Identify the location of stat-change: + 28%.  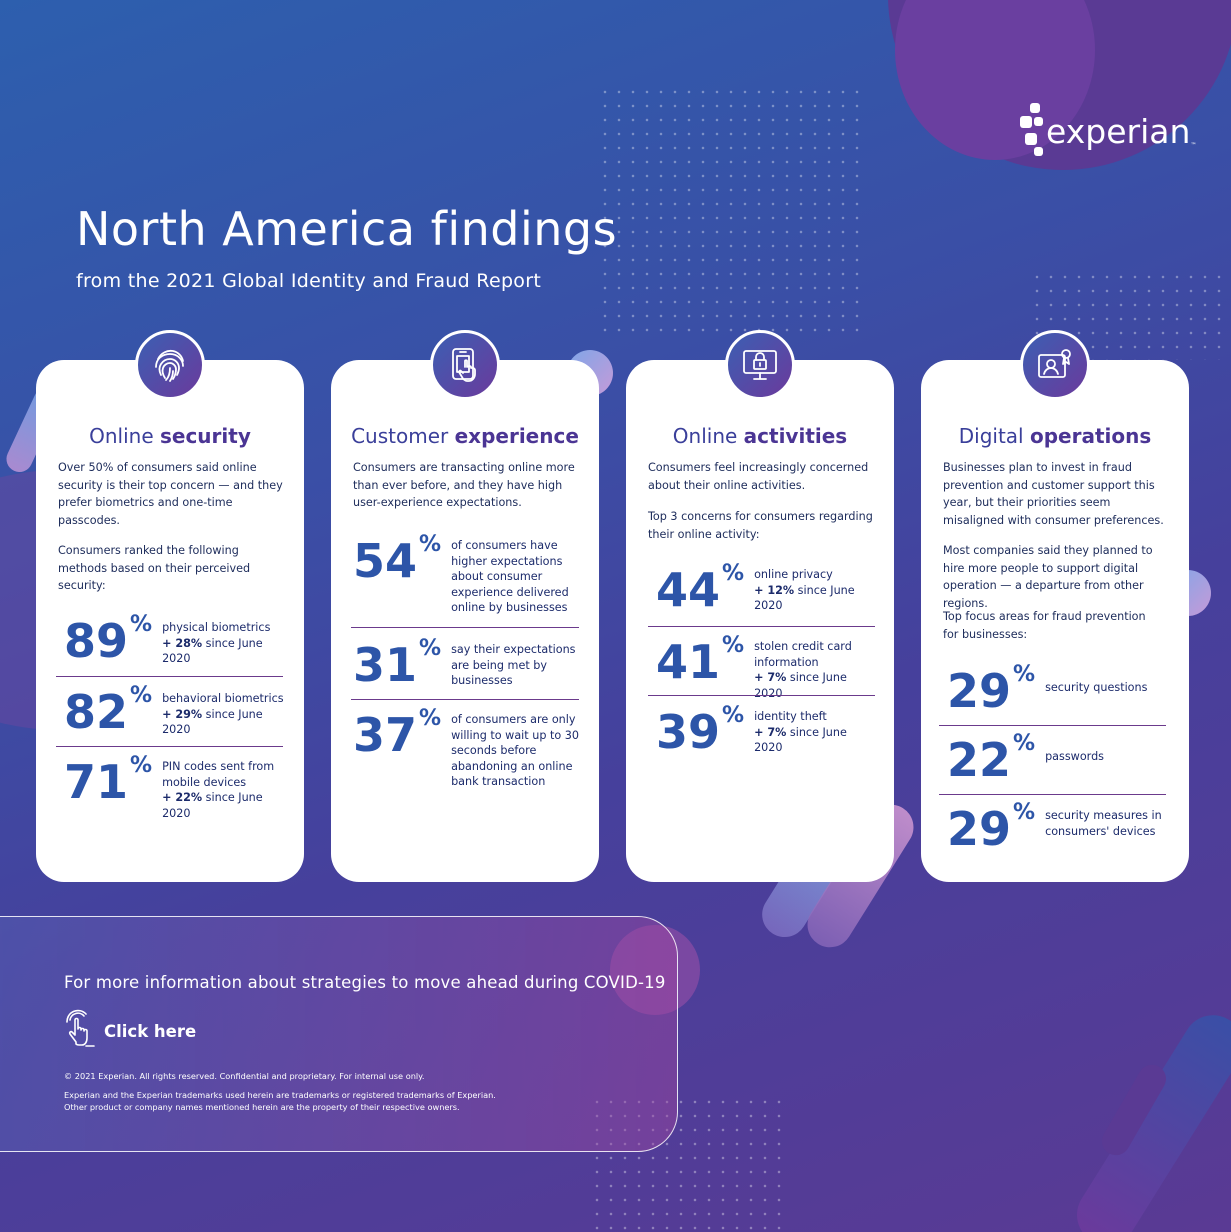
(182, 643).